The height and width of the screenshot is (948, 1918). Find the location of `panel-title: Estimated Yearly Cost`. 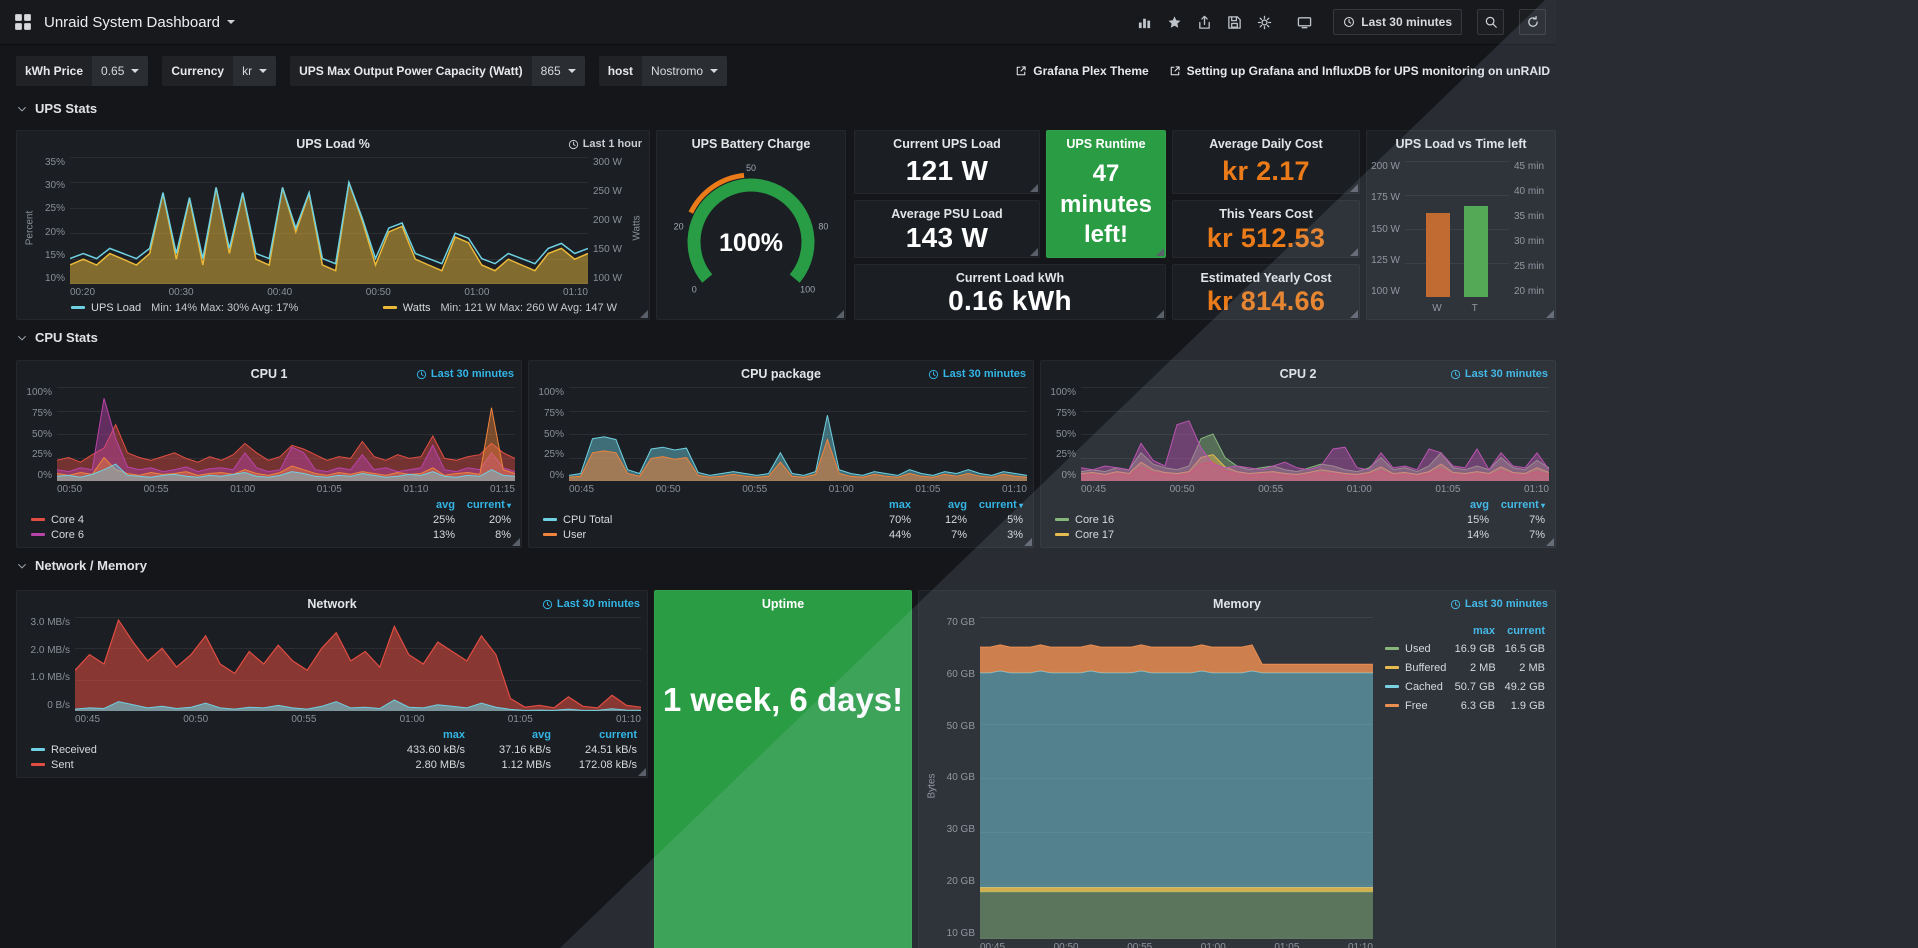

panel-title: Estimated Yearly Cost is located at coordinates (1266, 278).